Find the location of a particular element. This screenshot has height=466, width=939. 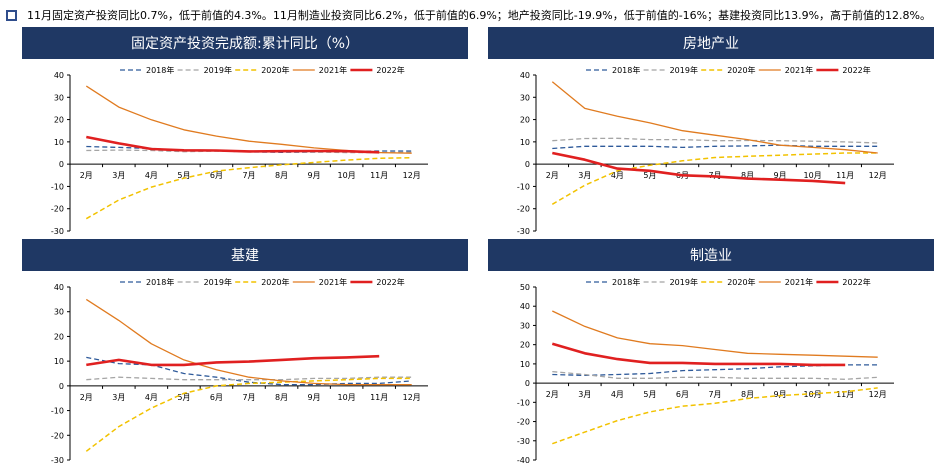

square-bullet-icon is located at coordinates (11, 15).